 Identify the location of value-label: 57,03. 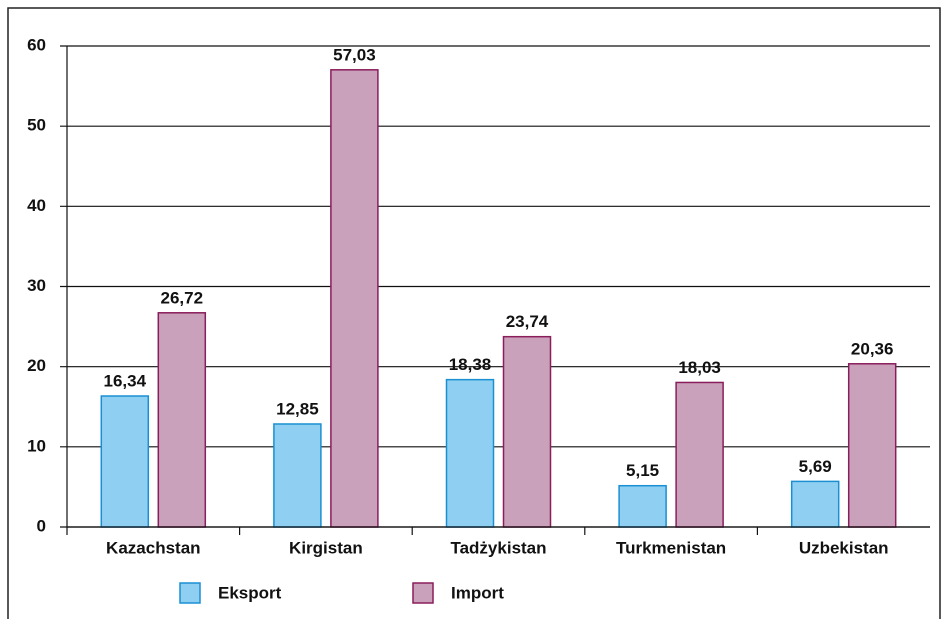
(354, 54).